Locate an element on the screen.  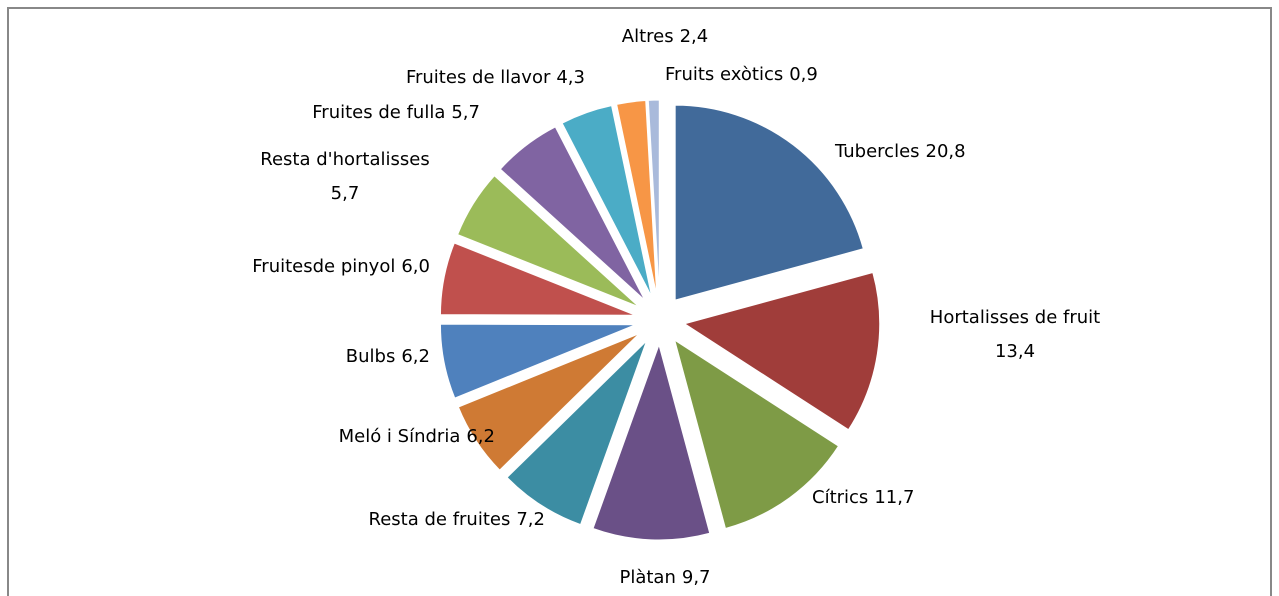
slice-category: Fruites de llavor is located at coordinates (478, 77).